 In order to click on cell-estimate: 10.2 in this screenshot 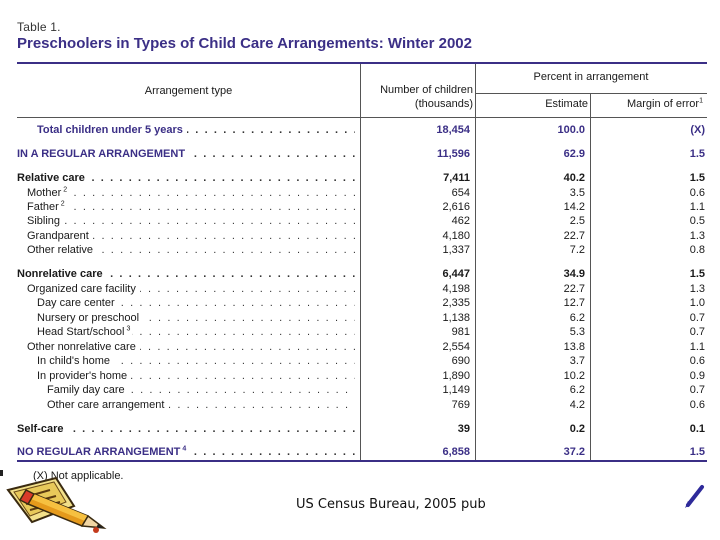, I will do `click(574, 376)`.